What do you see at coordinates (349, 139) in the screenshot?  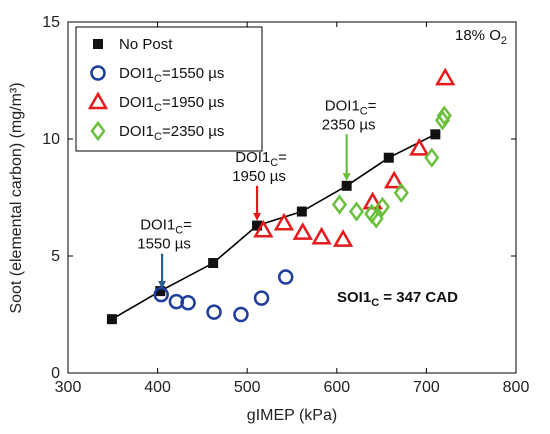 I see `annotation-2: DOI1C=2350 µs` at bounding box center [349, 139].